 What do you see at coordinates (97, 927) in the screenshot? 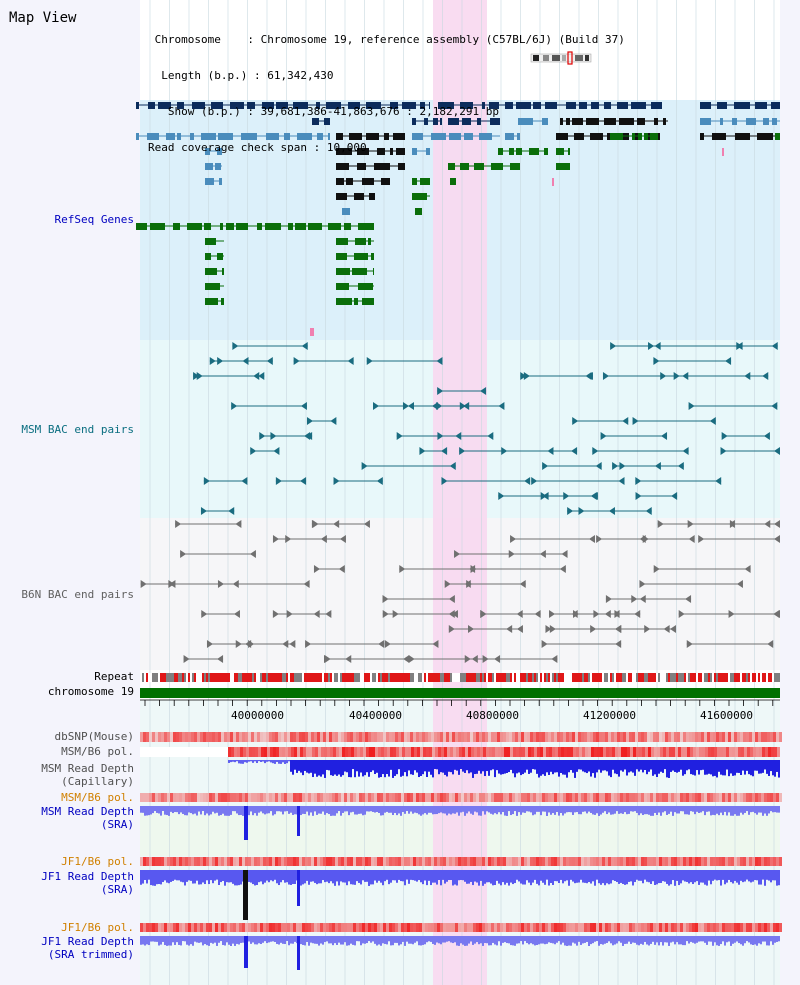
I see `track-label-jf1-b6-pol-2: JF1/B6 pol.` at bounding box center [97, 927].